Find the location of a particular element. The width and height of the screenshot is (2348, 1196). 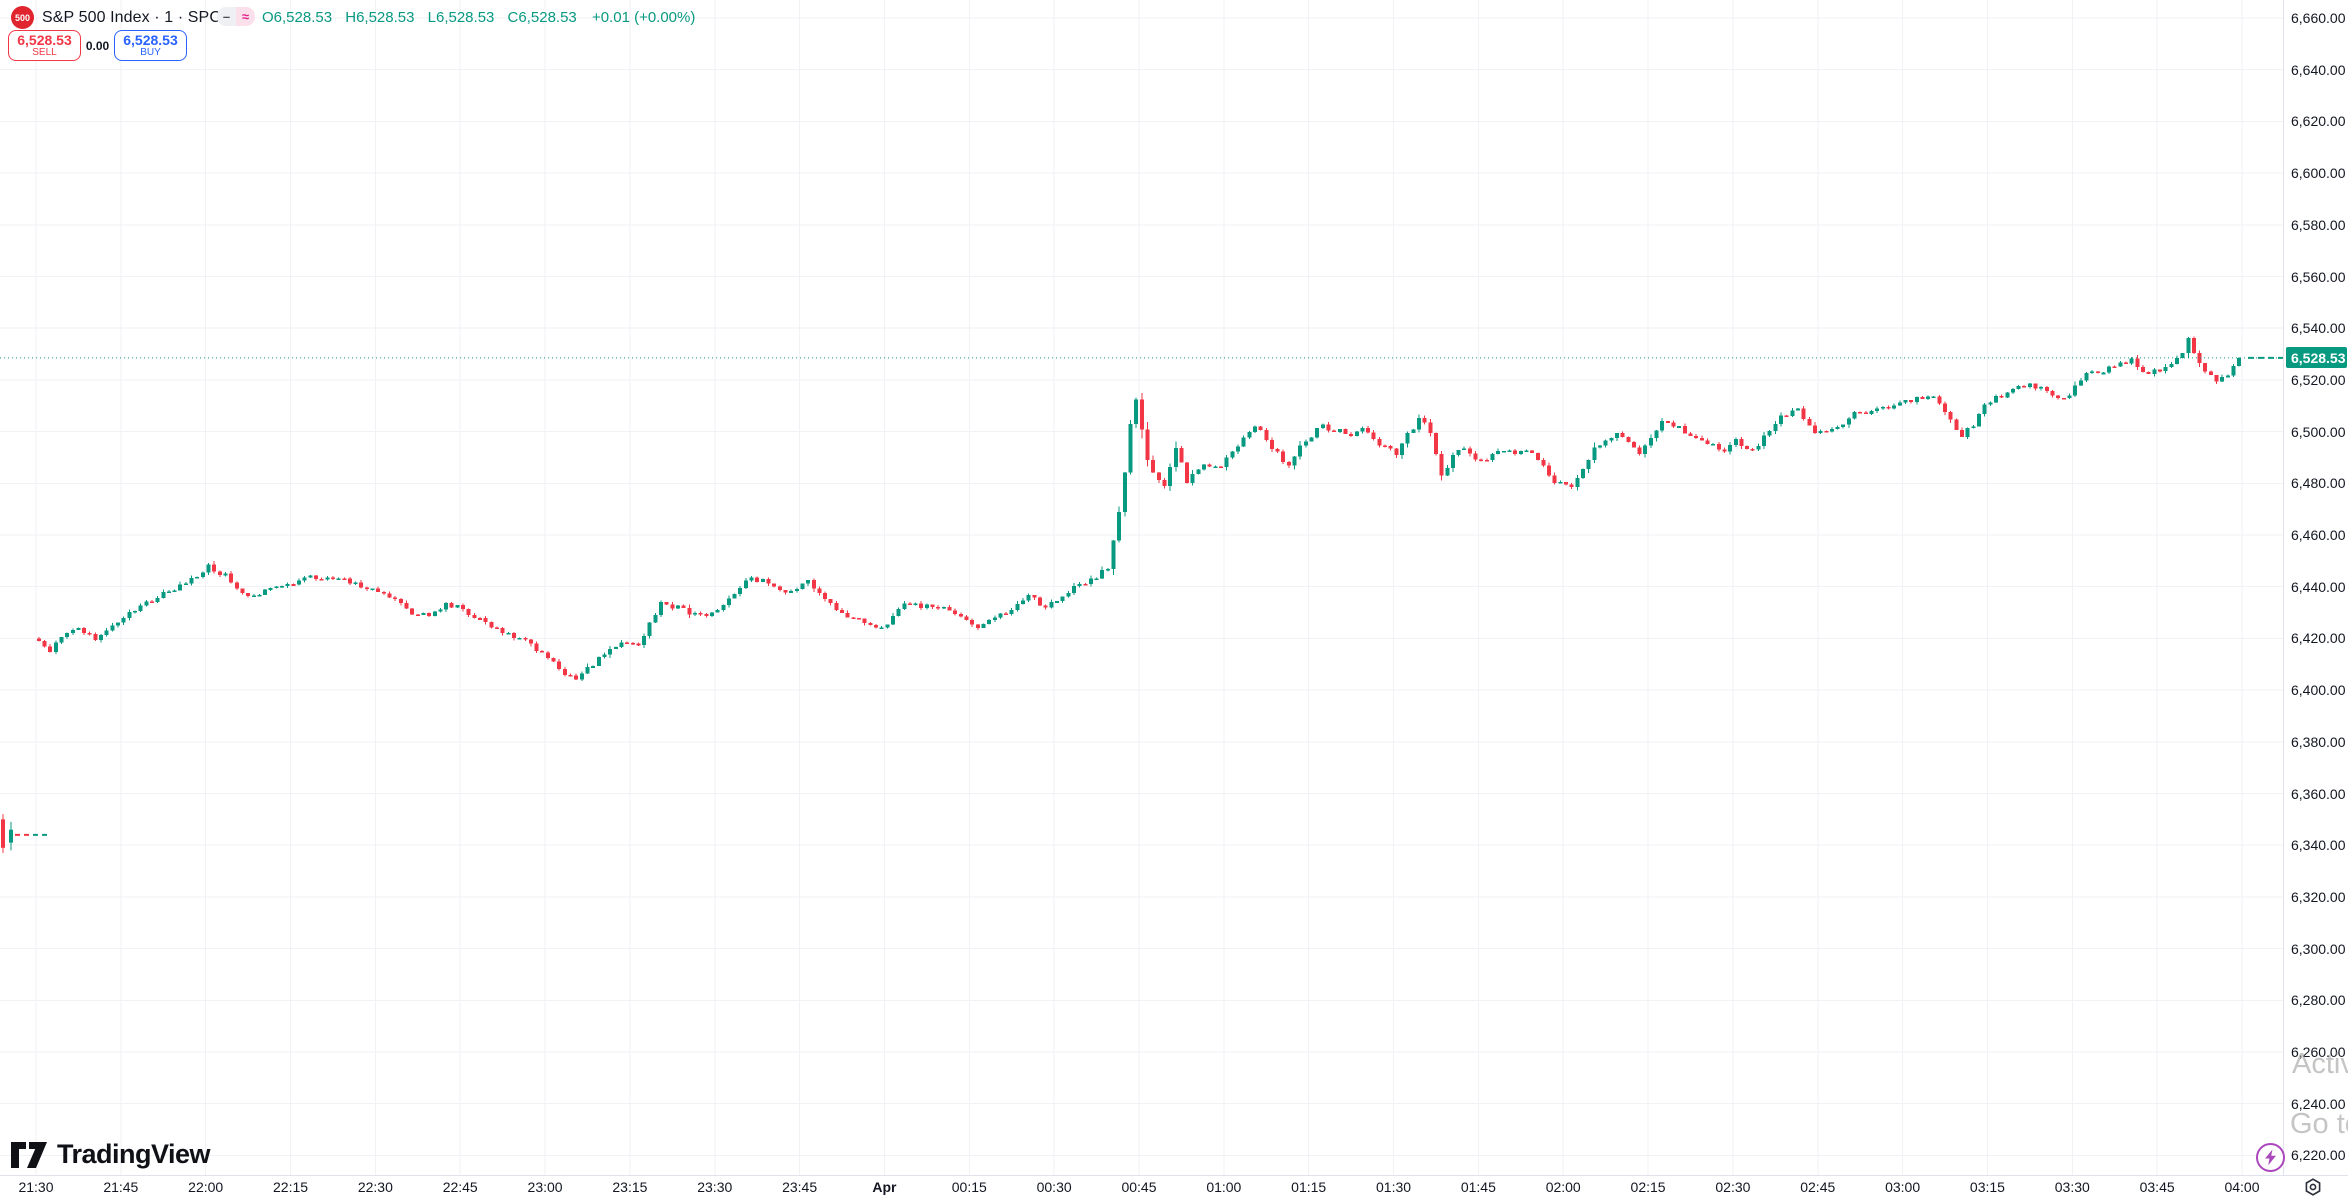

time-axis-label: 00:30 is located at coordinates (1054, 1187).